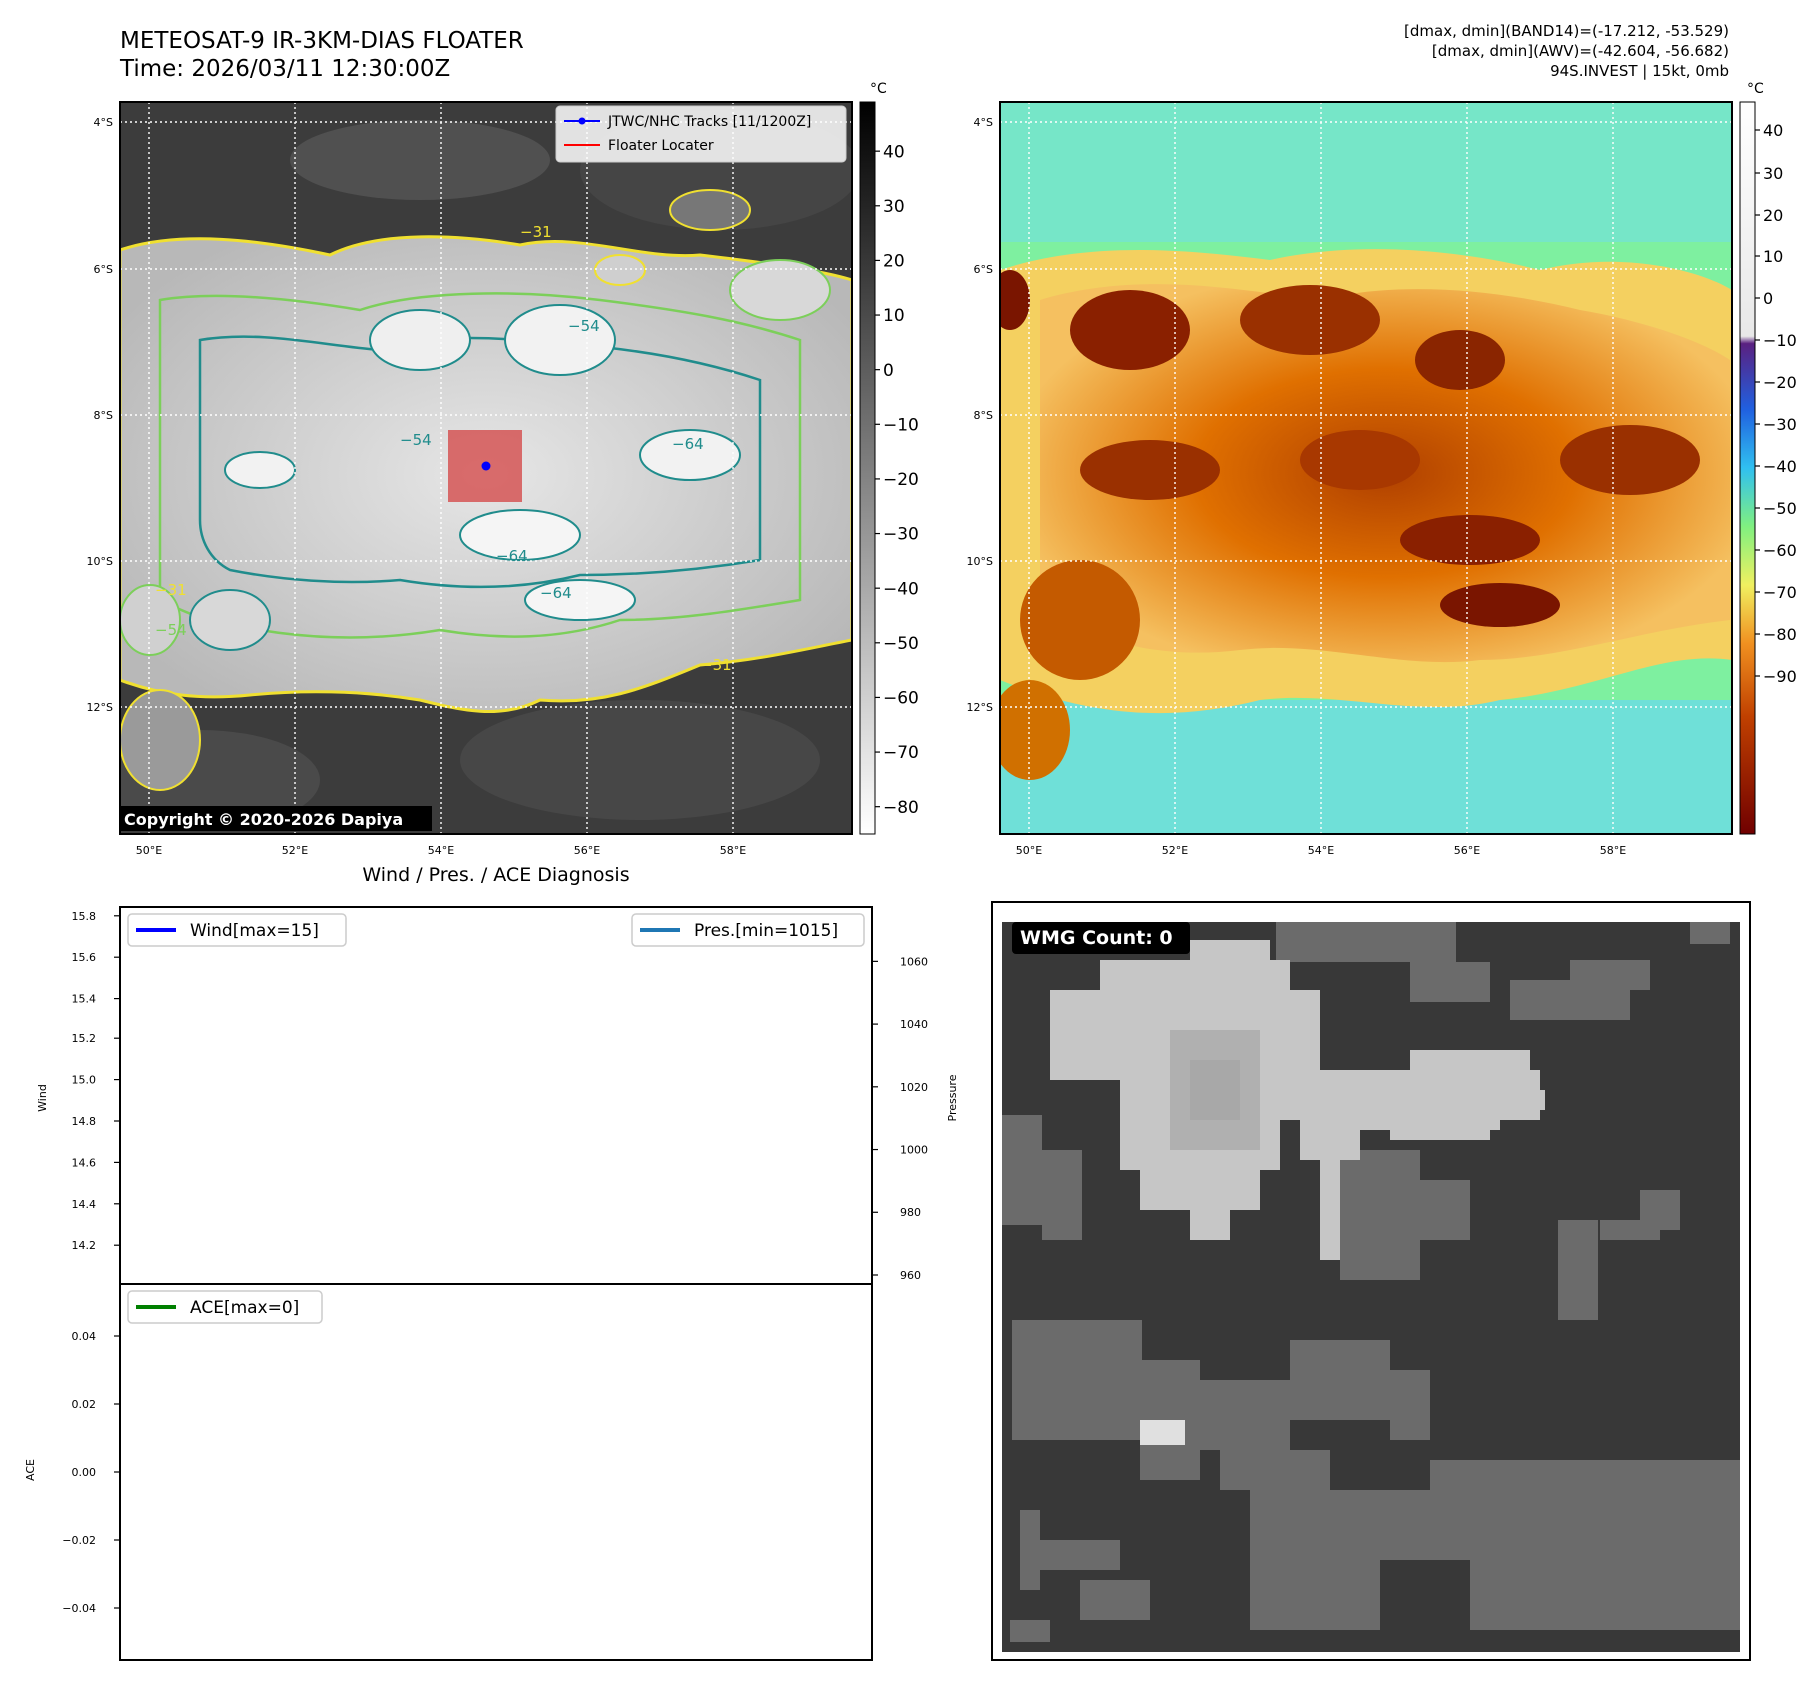 Image resolution: width=1813 pixels, height=1690 pixels. What do you see at coordinates (1773, 173) in the screenshot?
I see `awv-colorbar-tick-label: 30` at bounding box center [1773, 173].